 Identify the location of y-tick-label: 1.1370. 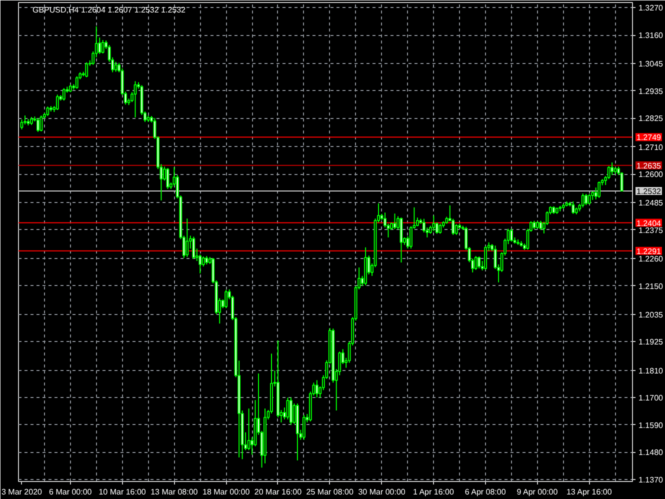
(651, 480).